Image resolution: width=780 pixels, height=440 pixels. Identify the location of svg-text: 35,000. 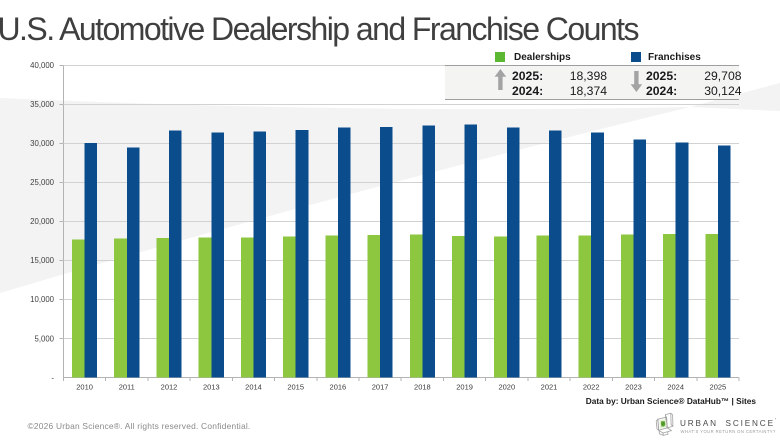
(42, 104).